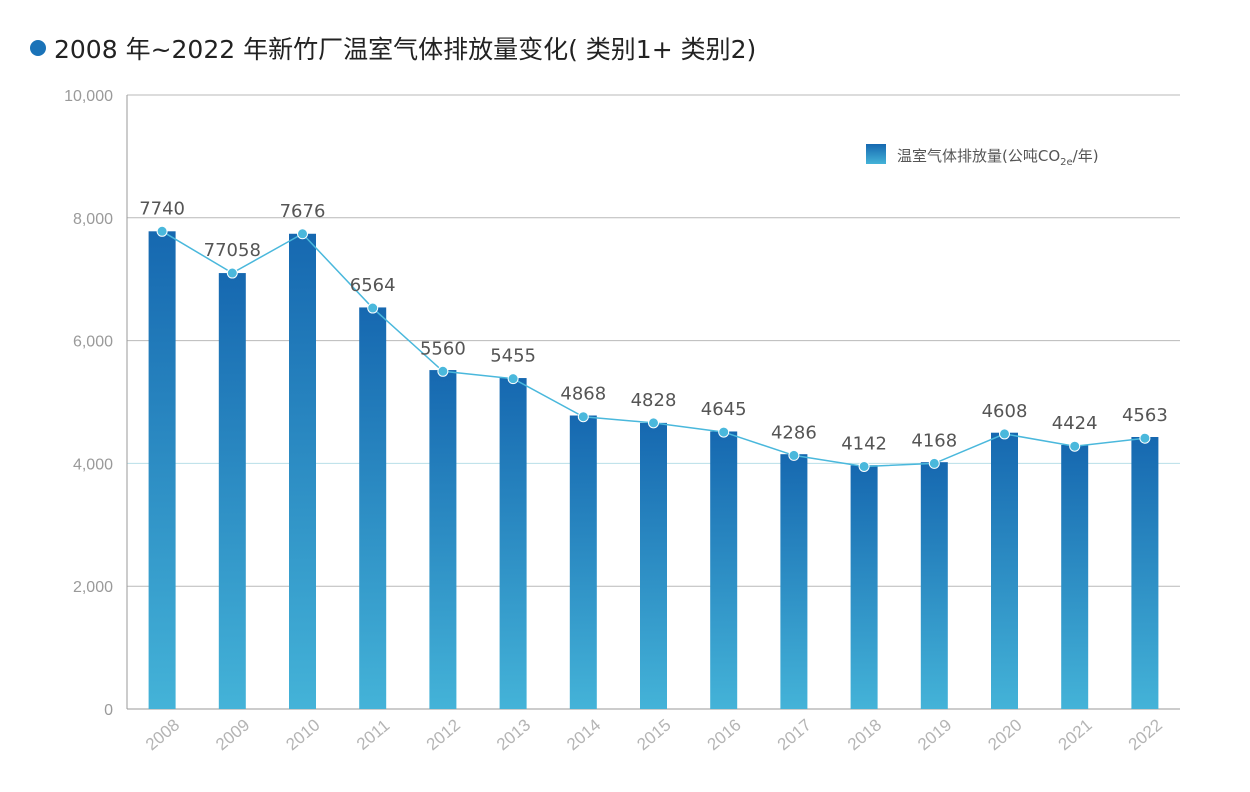 This screenshot has width=1250, height=792. Describe the element at coordinates (998, 157) in the screenshot. I see `legend-label: 温室气体排放量(公吨CO2e/年)` at that location.